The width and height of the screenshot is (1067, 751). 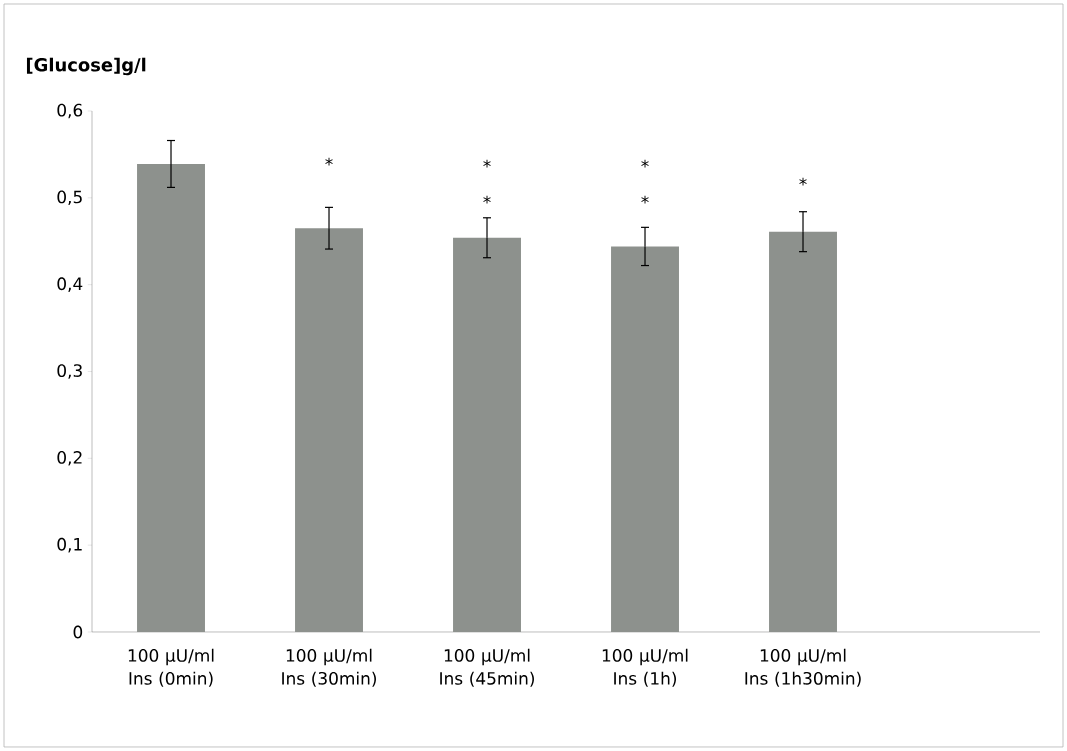 I want to click on y-tick-label: 0,5, so click(x=69, y=198).